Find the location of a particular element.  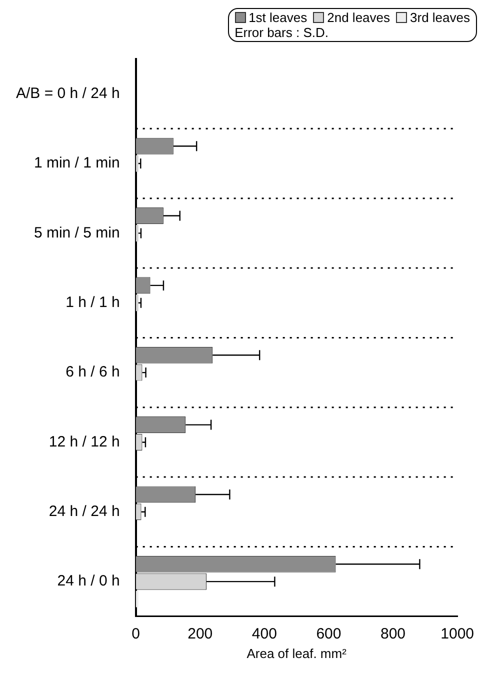

text: Error bars : S.D. is located at coordinates (282, 32).